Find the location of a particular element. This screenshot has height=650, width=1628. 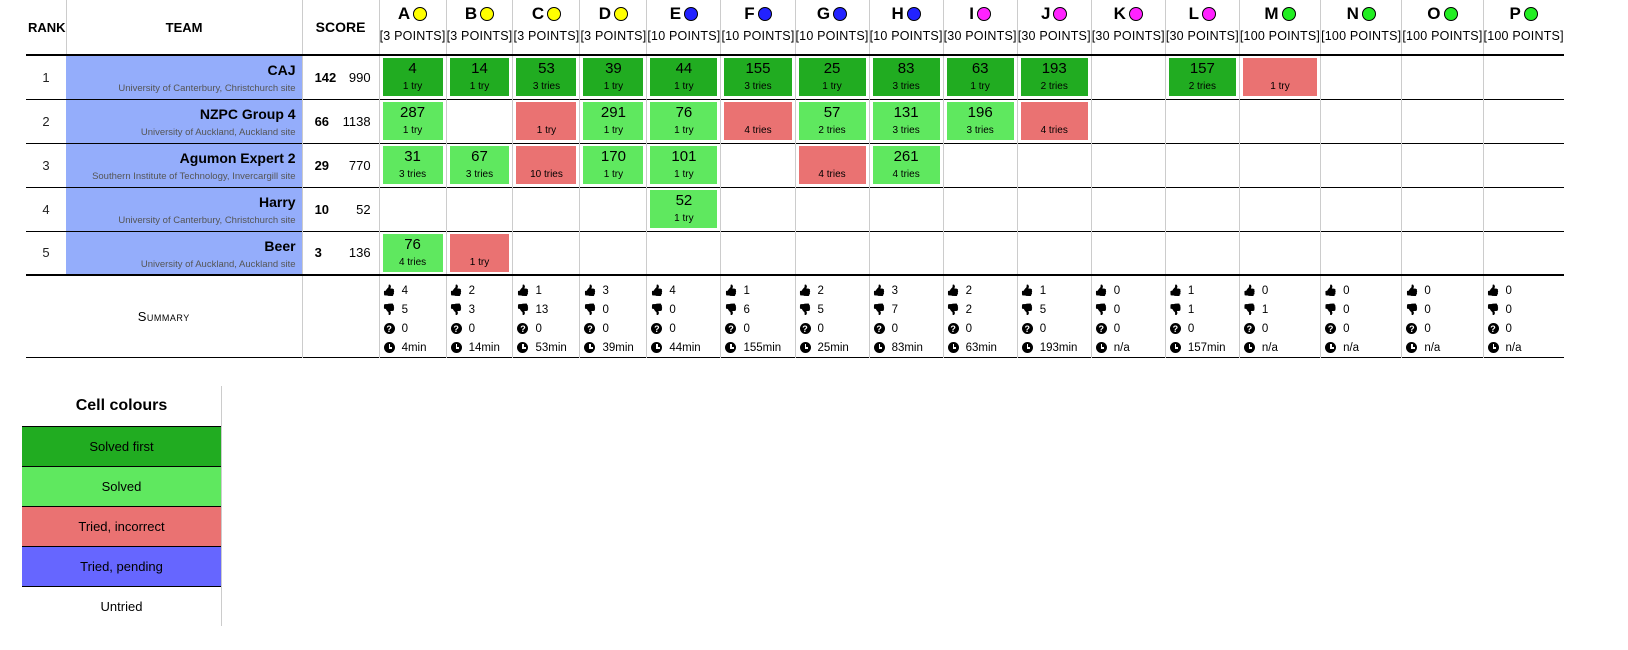

problem-header-i: I [30 POINTS] is located at coordinates (980, 27).